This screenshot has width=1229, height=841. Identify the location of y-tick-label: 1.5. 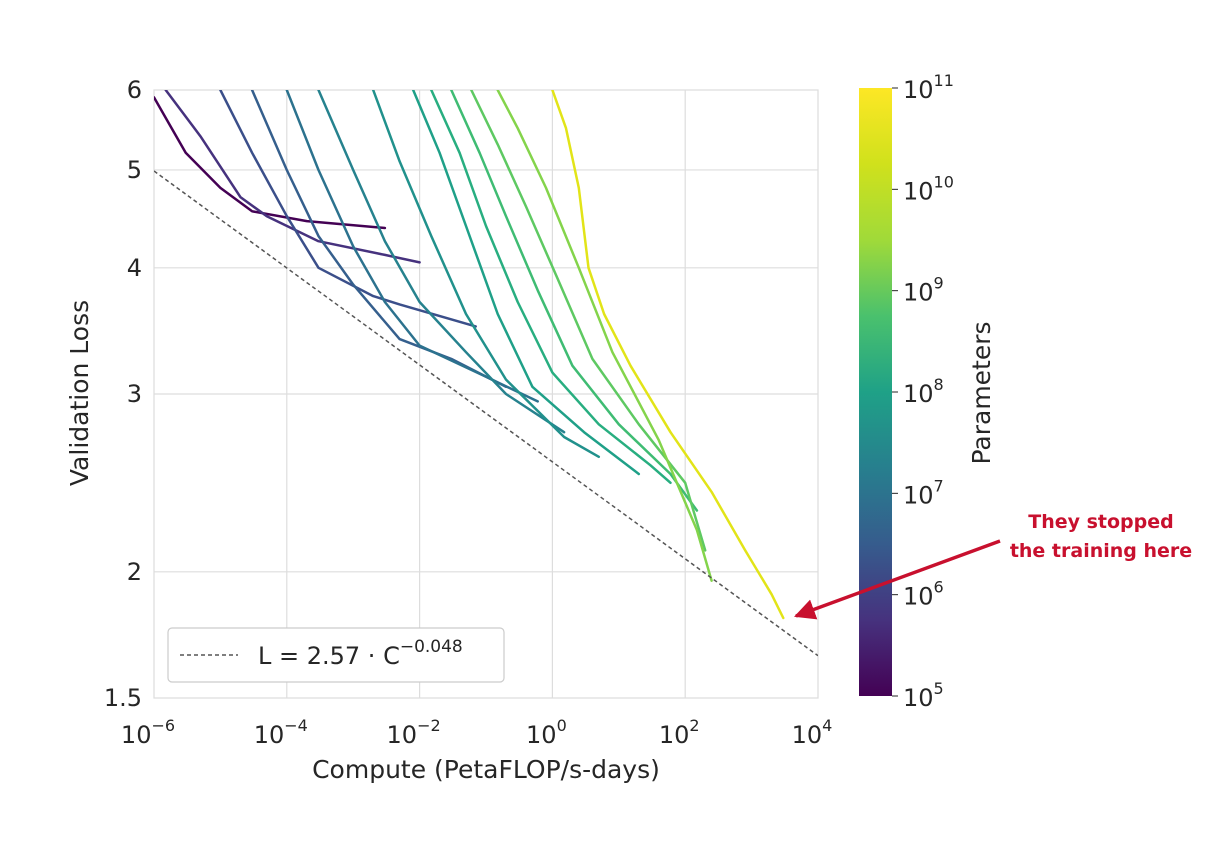
(123, 698).